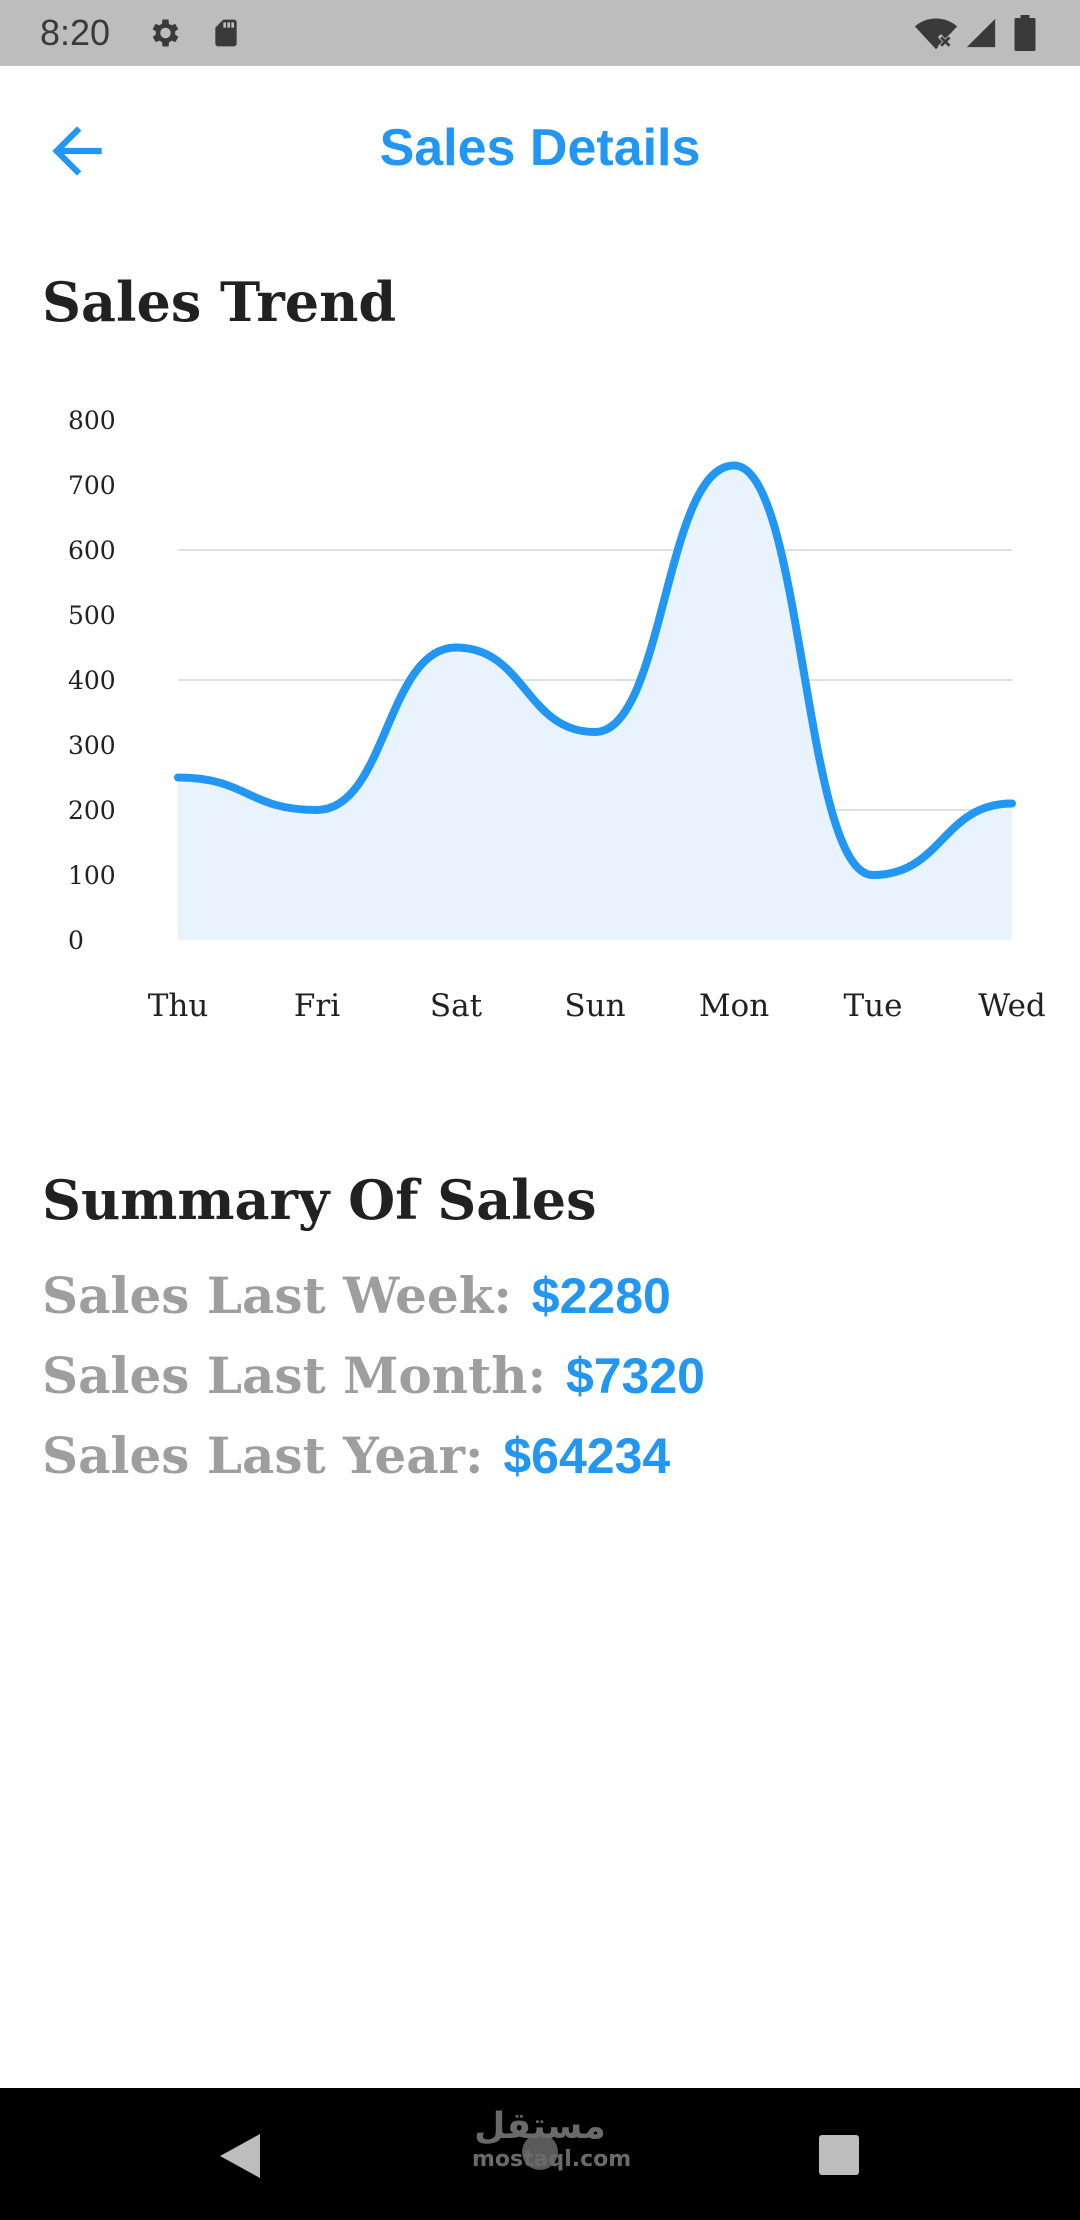  What do you see at coordinates (1012, 1006) in the screenshot?
I see `chart-x-tick-label: Wed` at bounding box center [1012, 1006].